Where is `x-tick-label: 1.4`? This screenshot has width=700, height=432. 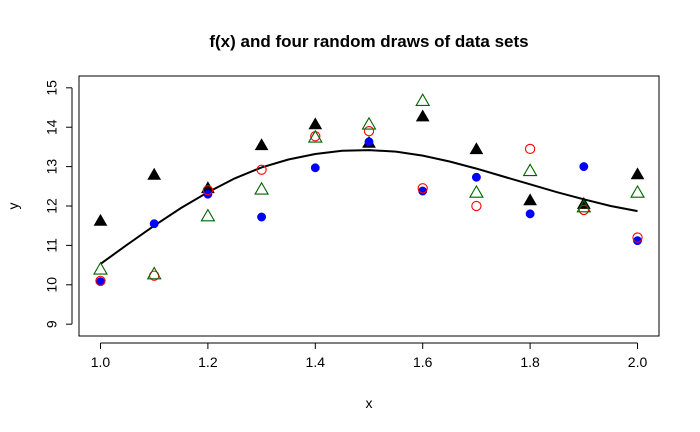
x-tick-label: 1.4 is located at coordinates (316, 362).